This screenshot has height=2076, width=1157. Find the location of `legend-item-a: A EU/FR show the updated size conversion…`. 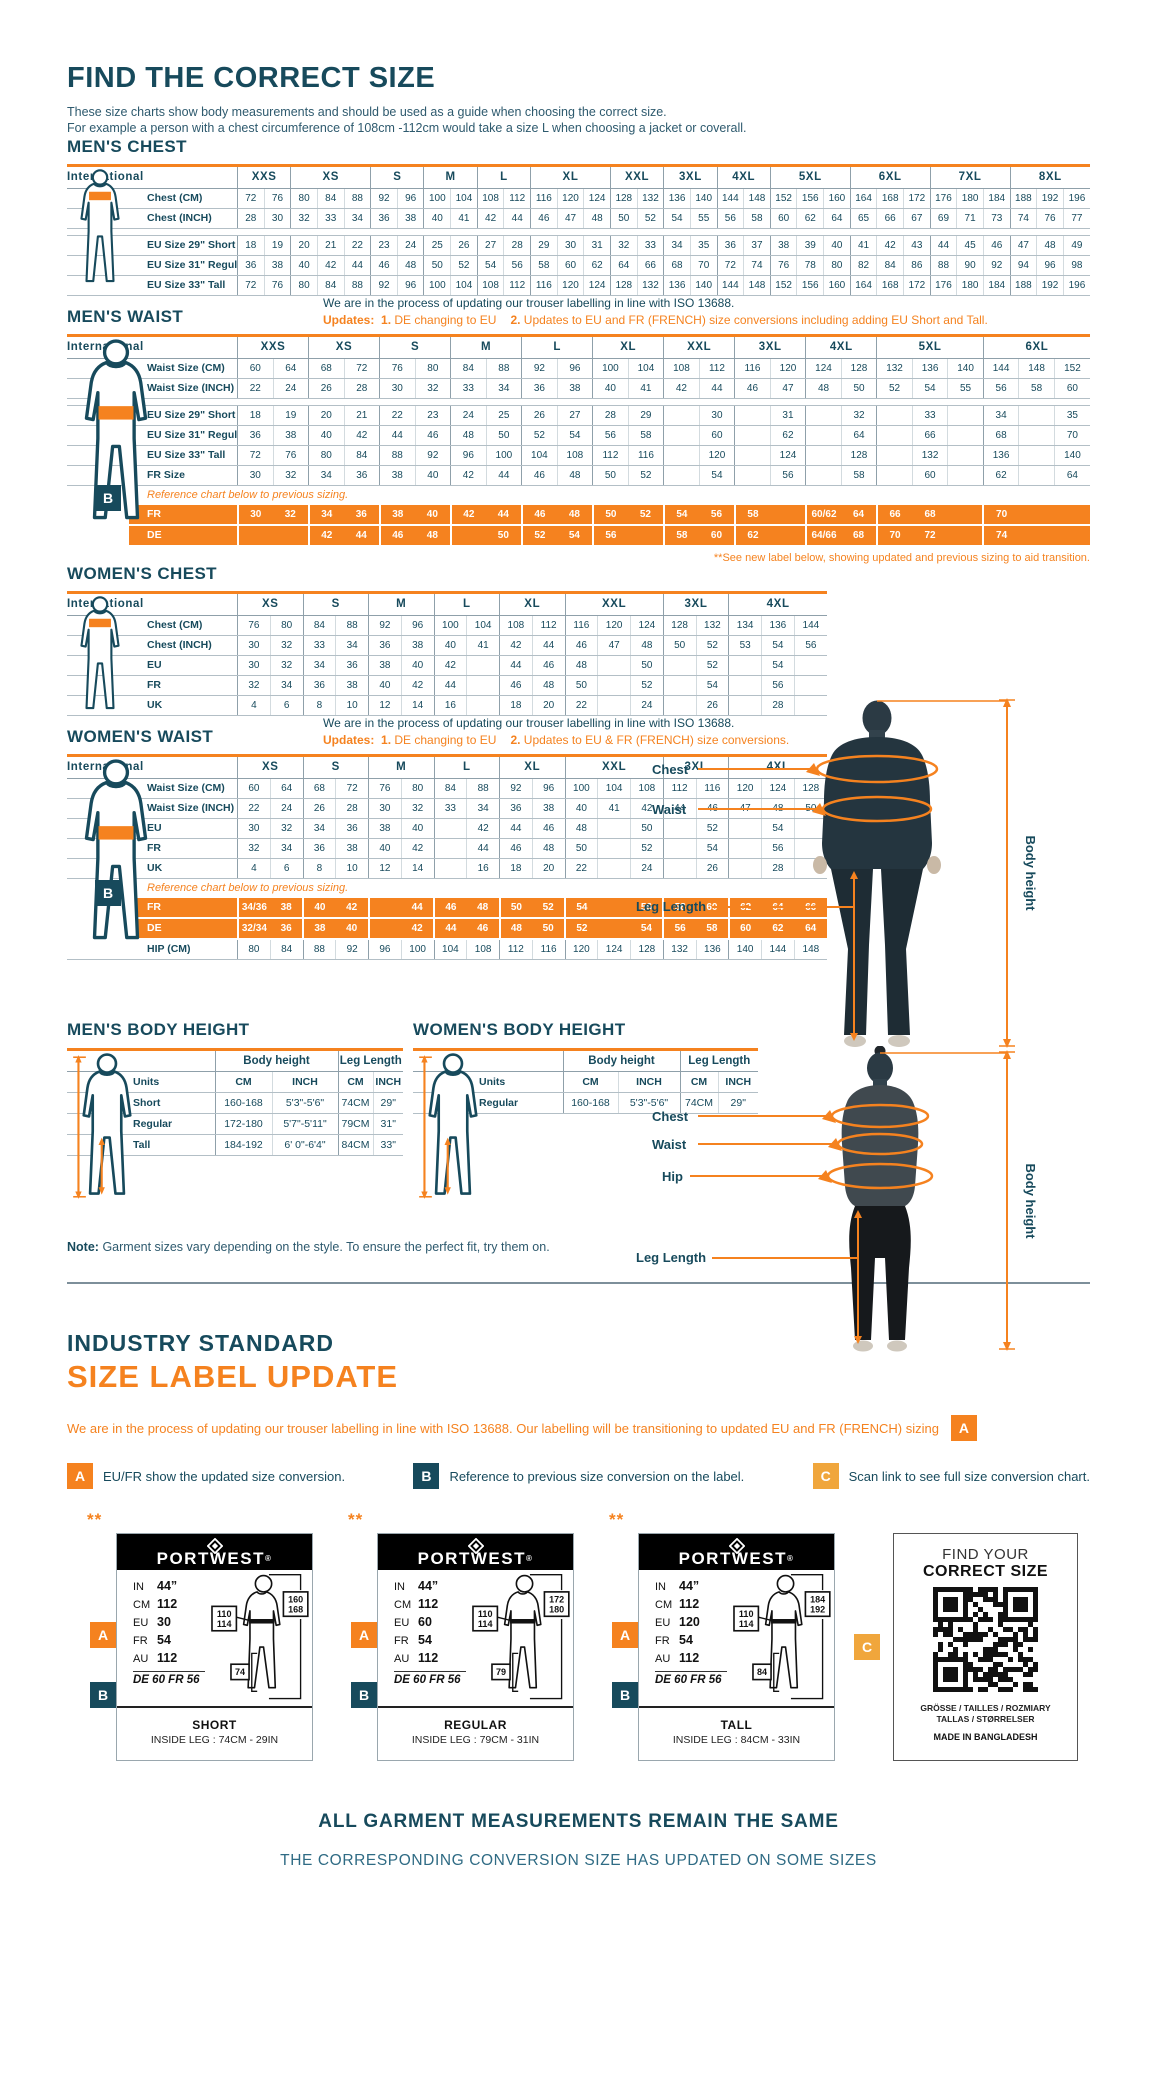

legend-item-a: A EU/FR show the updated size conversion… is located at coordinates (206, 1476).